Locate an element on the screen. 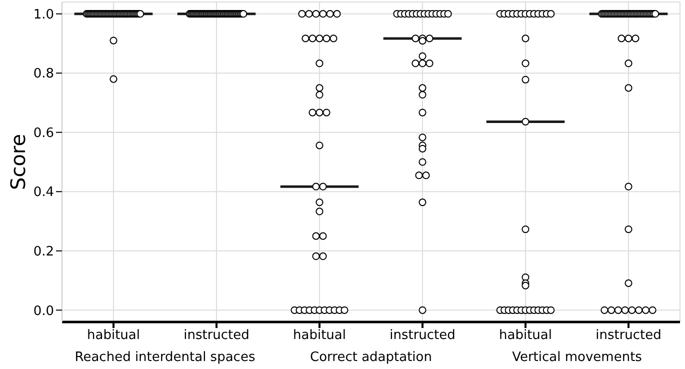 The width and height of the screenshot is (685, 369). text: Correct adaptation is located at coordinates (371, 357).